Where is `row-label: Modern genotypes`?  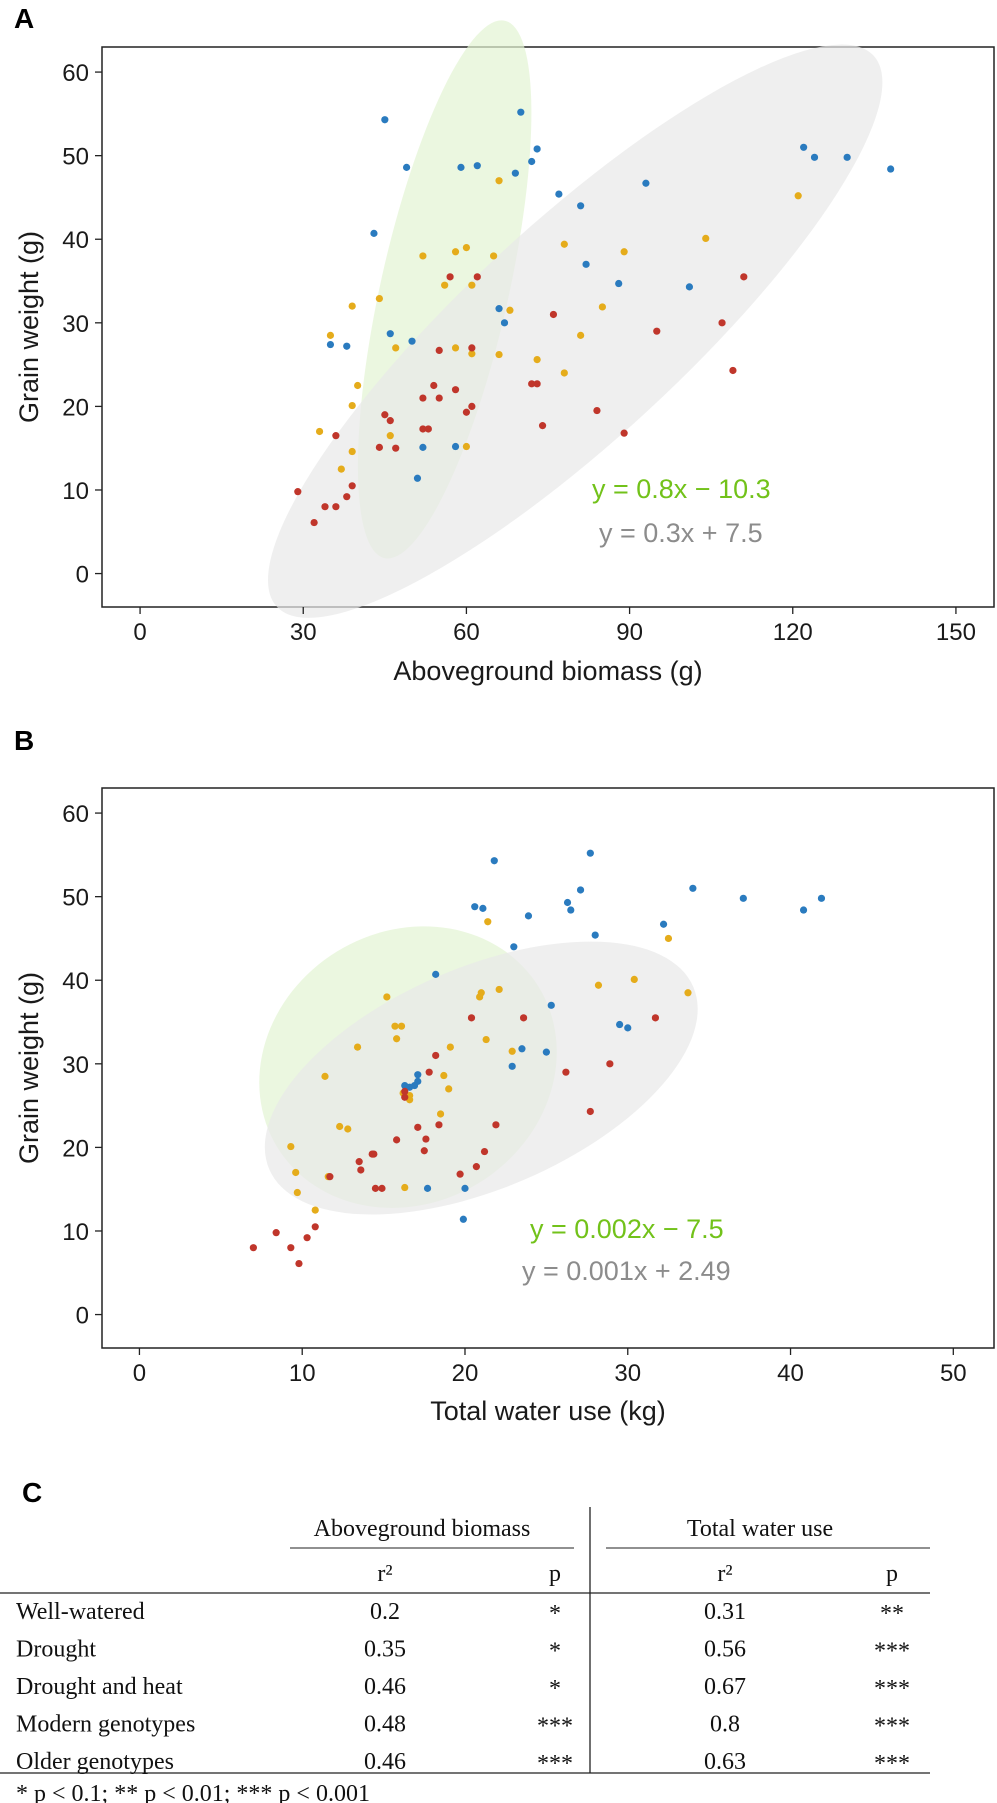 row-label: Modern genotypes is located at coordinates (105, 1725).